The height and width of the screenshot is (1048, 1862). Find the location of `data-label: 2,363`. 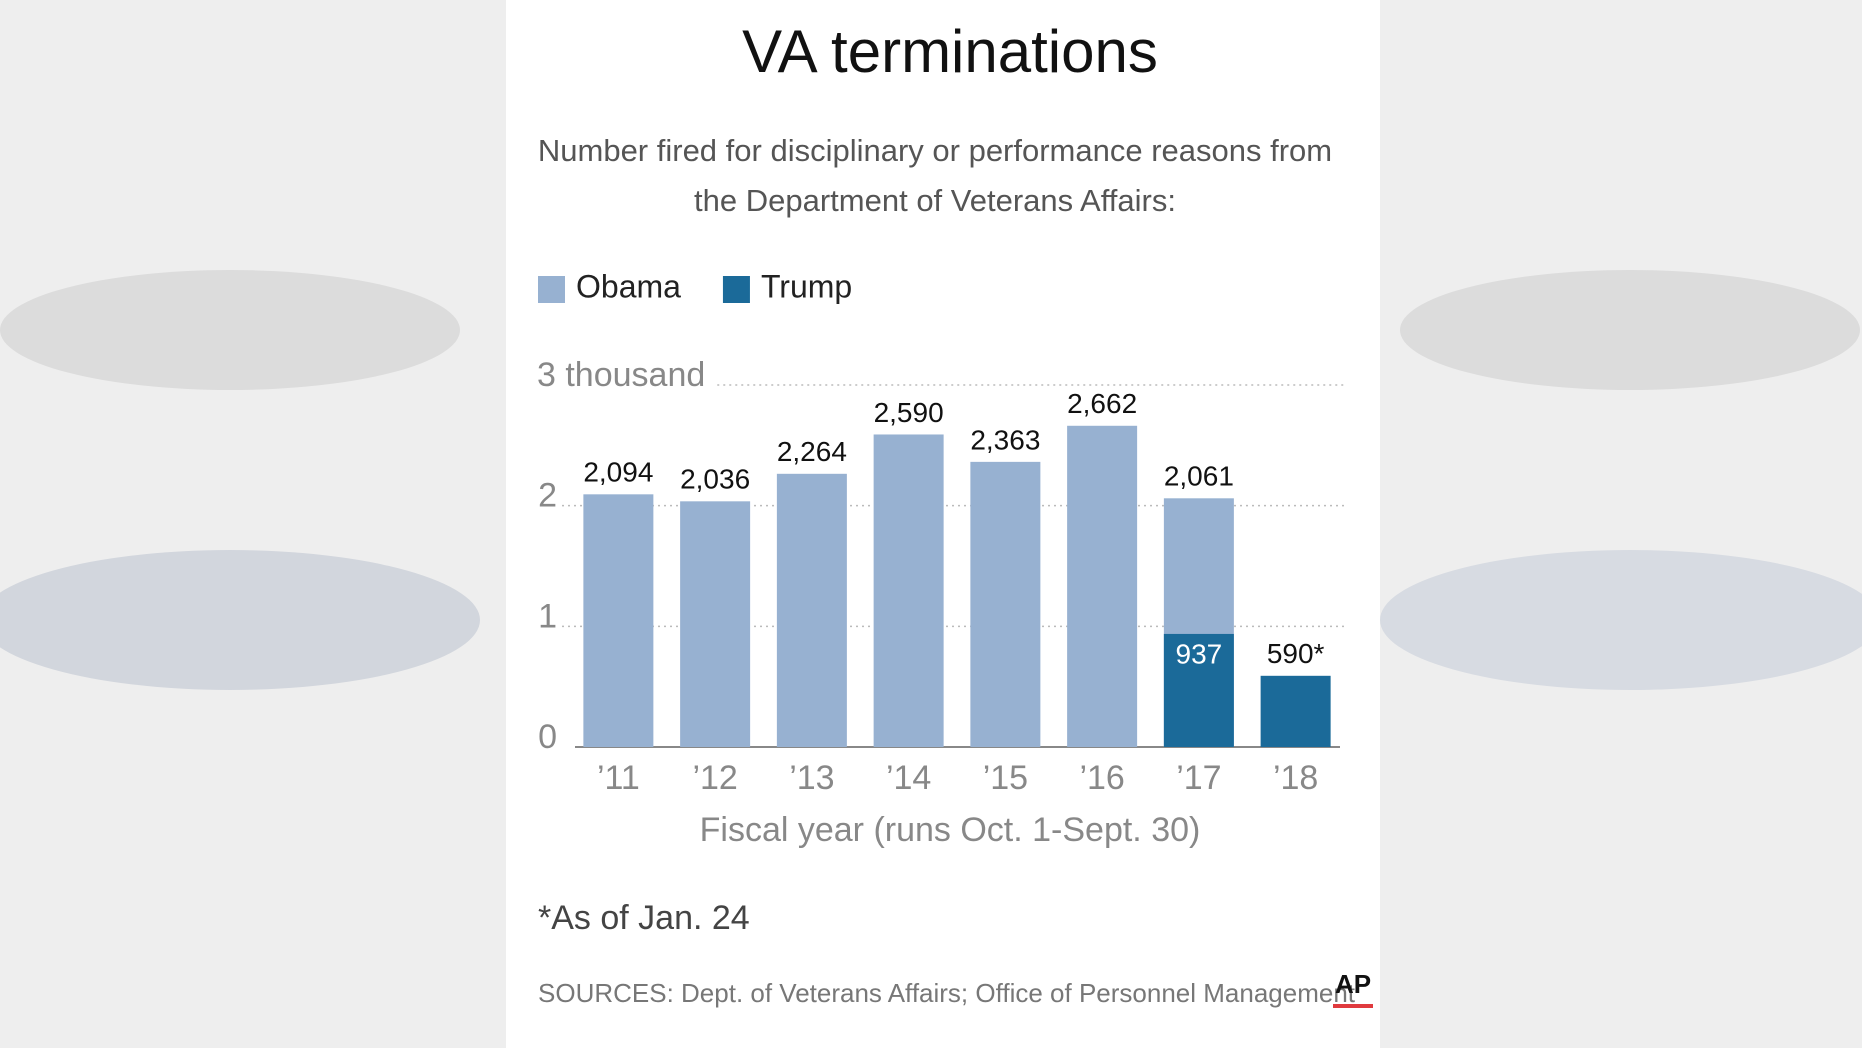

data-label: 2,363 is located at coordinates (1005, 439).